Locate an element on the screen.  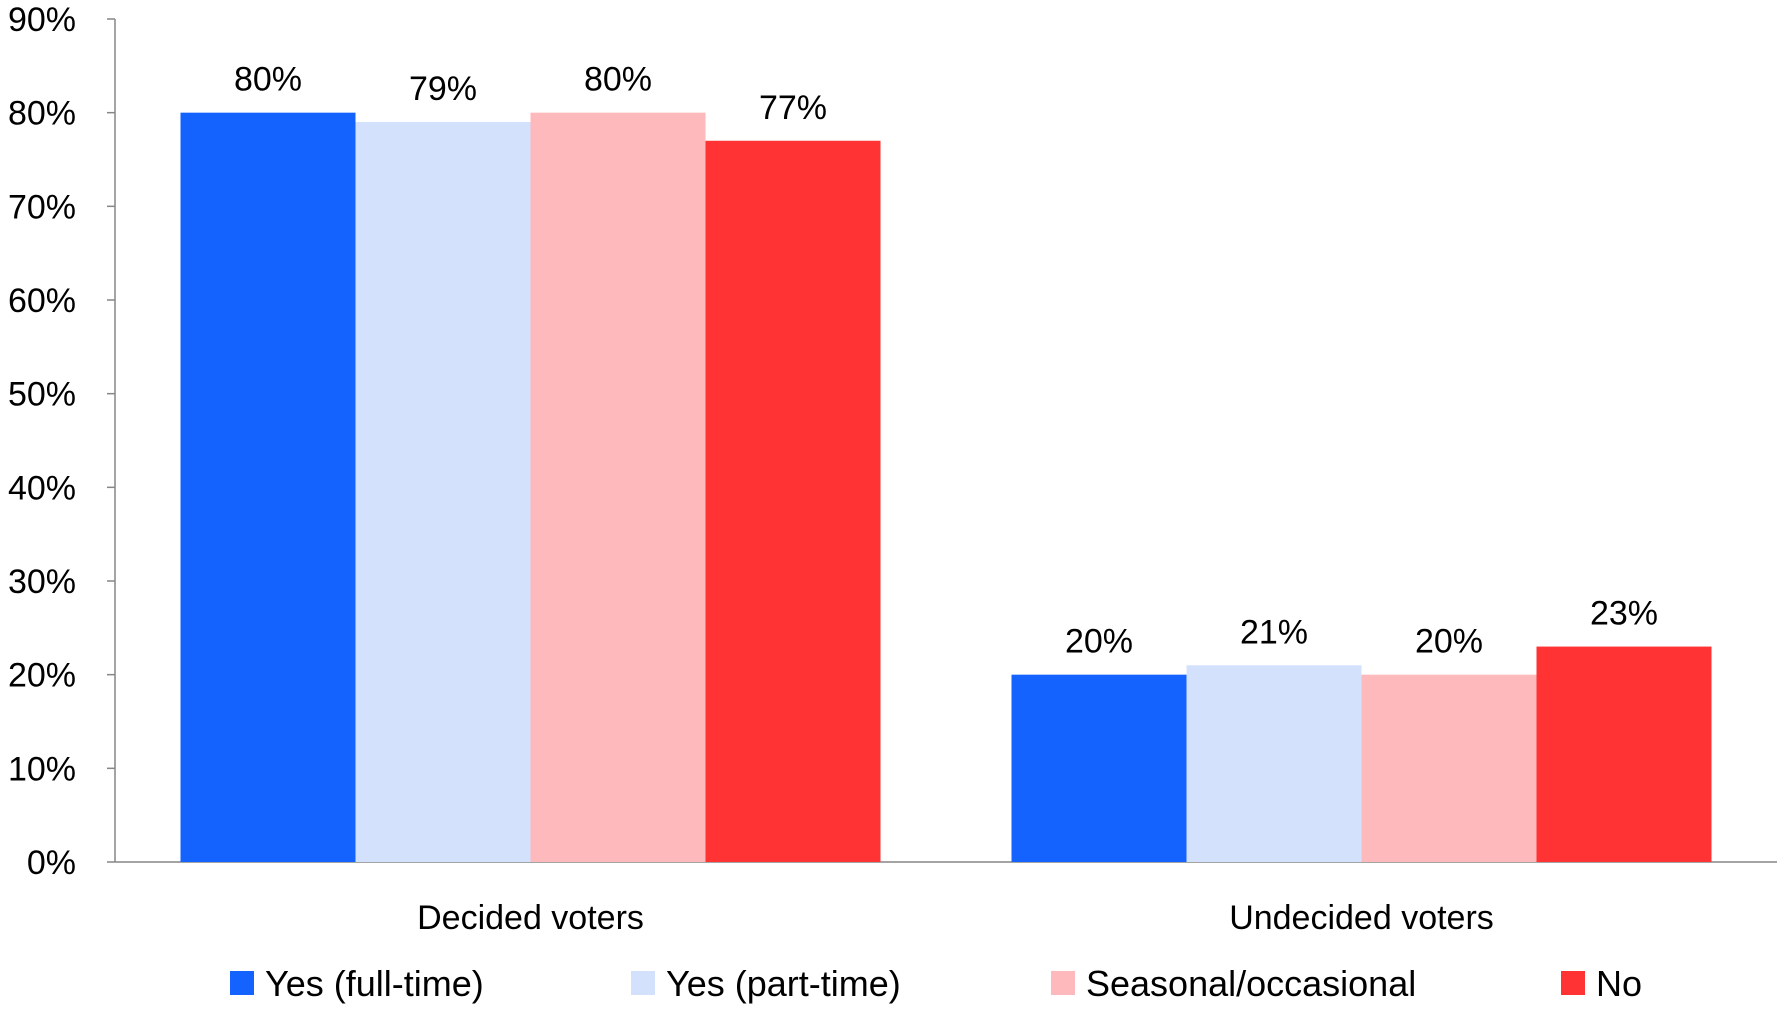
y-tick-label: 50% is located at coordinates (42, 395).